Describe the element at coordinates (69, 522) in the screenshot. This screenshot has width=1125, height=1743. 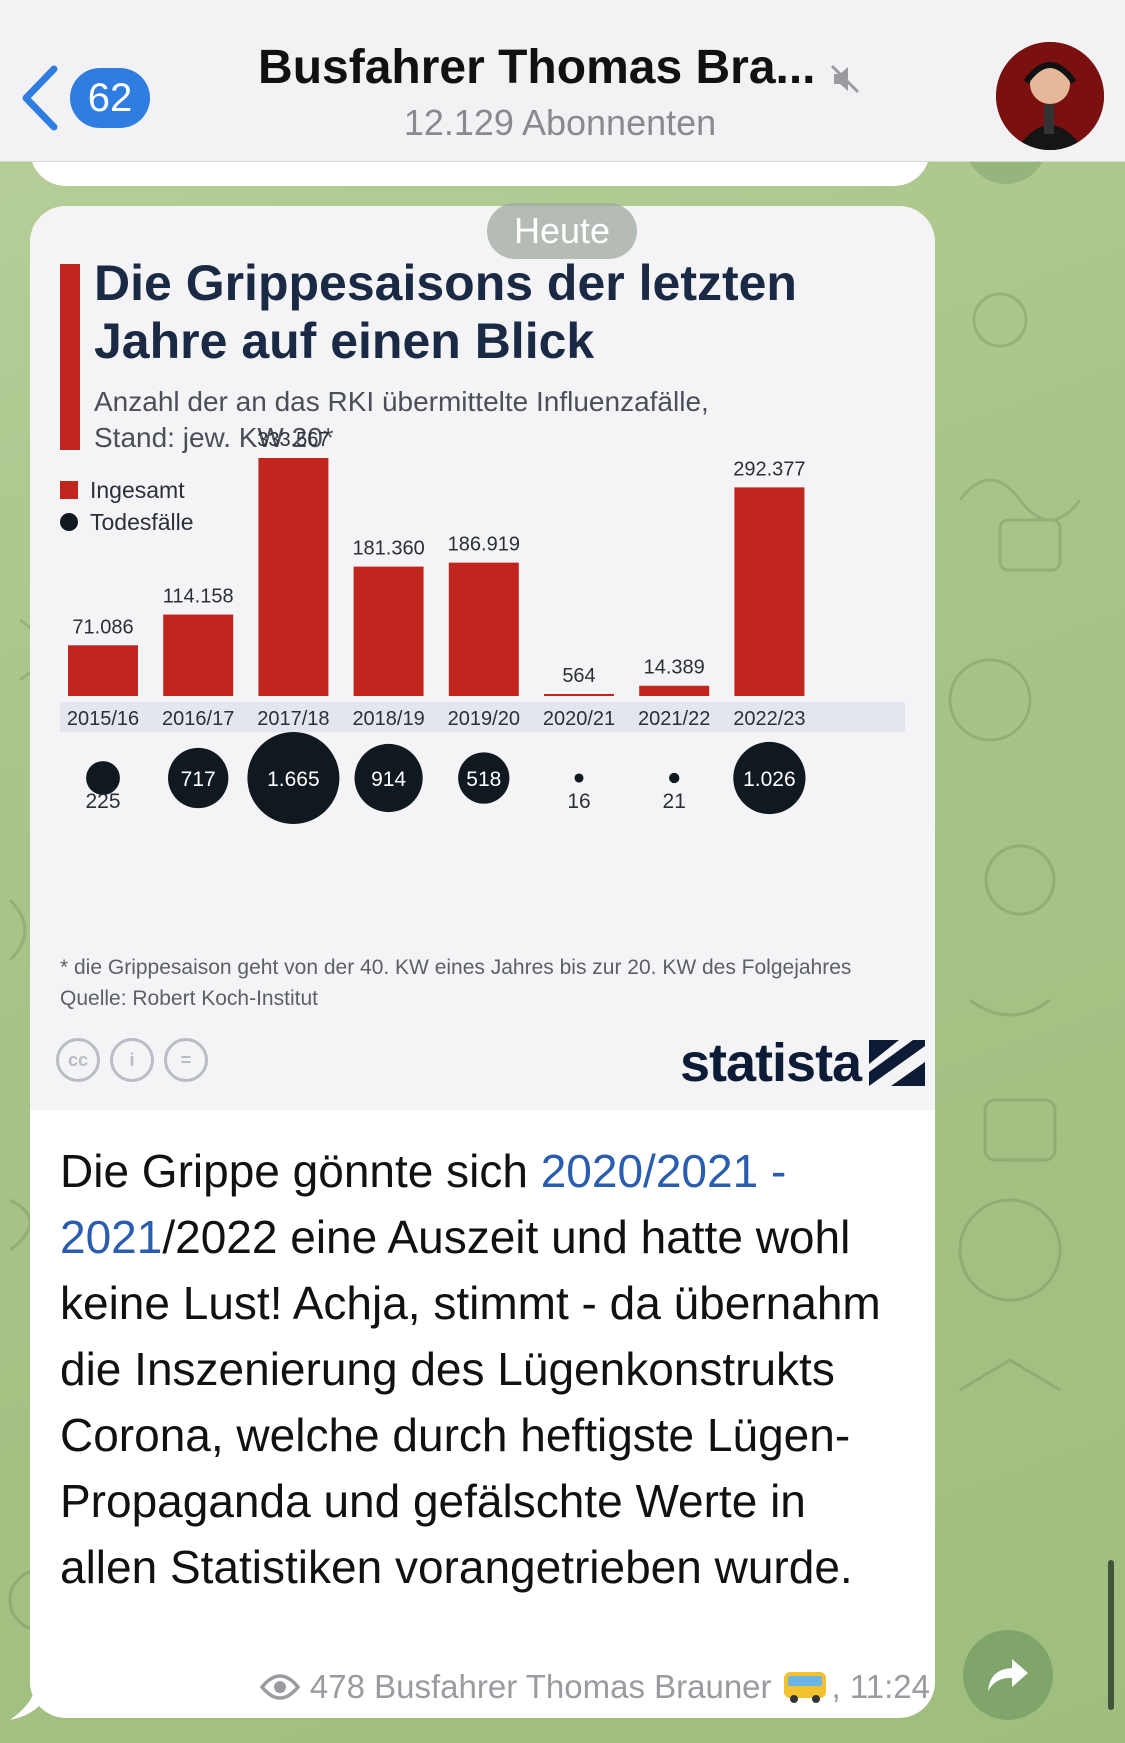
I see `legend-swatch-deaths` at that location.